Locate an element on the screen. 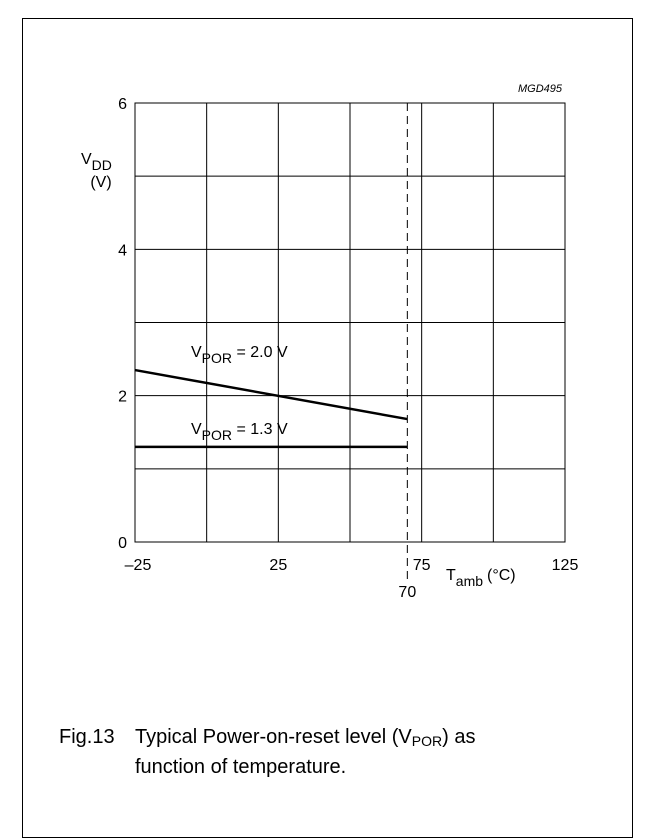 This screenshot has width=653, height=838. marker-label: 70 is located at coordinates (407, 592).